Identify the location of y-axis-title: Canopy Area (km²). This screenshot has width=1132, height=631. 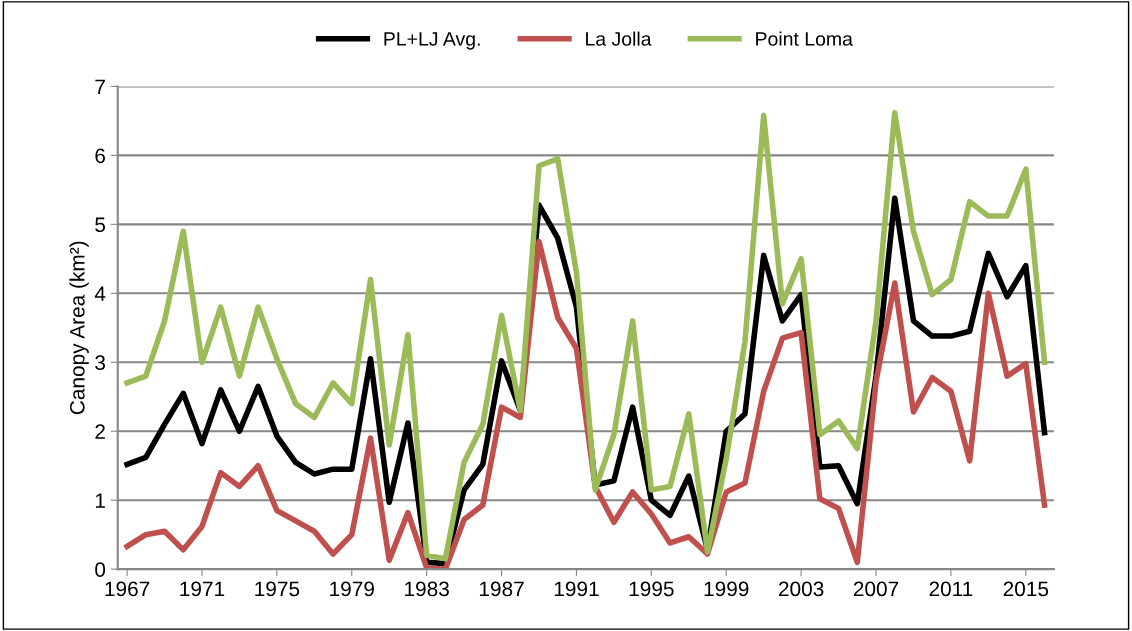
(79, 328).